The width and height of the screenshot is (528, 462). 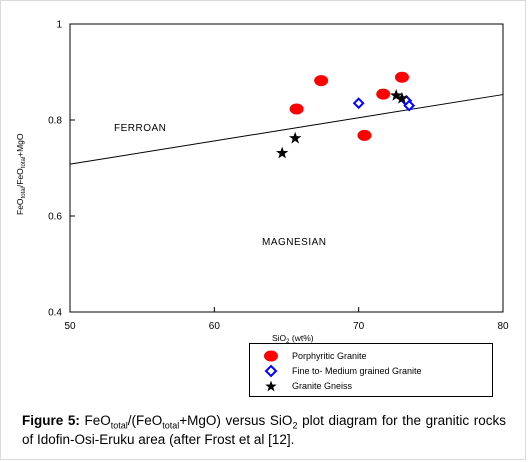 I want to click on x-tick-label: 70, so click(x=359, y=326).